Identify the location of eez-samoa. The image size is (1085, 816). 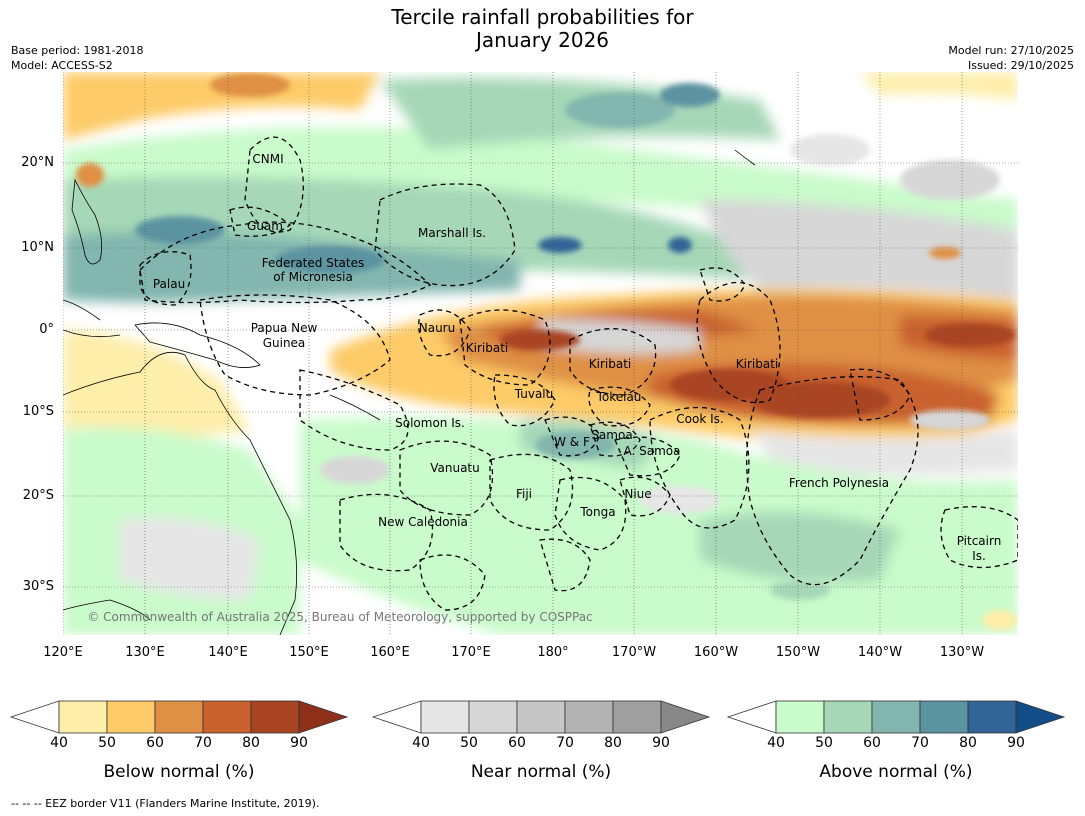
(615, 439).